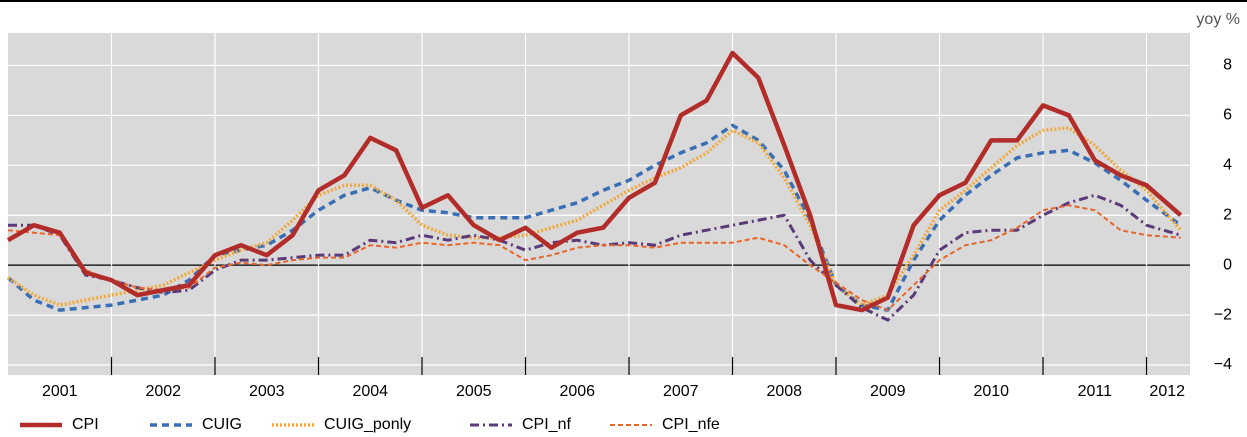 This screenshot has width=1247, height=437. Describe the element at coordinates (991, 391) in the screenshot. I see `x-tick-label: 2010` at that location.